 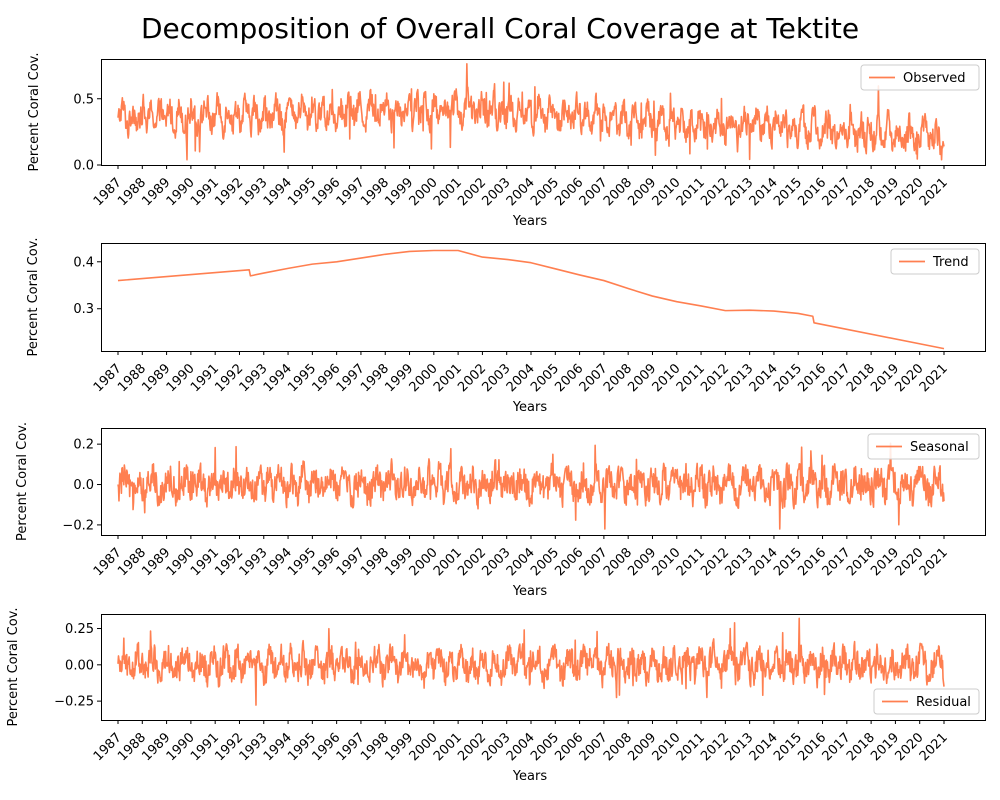 What do you see at coordinates (83, 445) in the screenshot?
I see `y-tick-label: 0.2` at bounding box center [83, 445].